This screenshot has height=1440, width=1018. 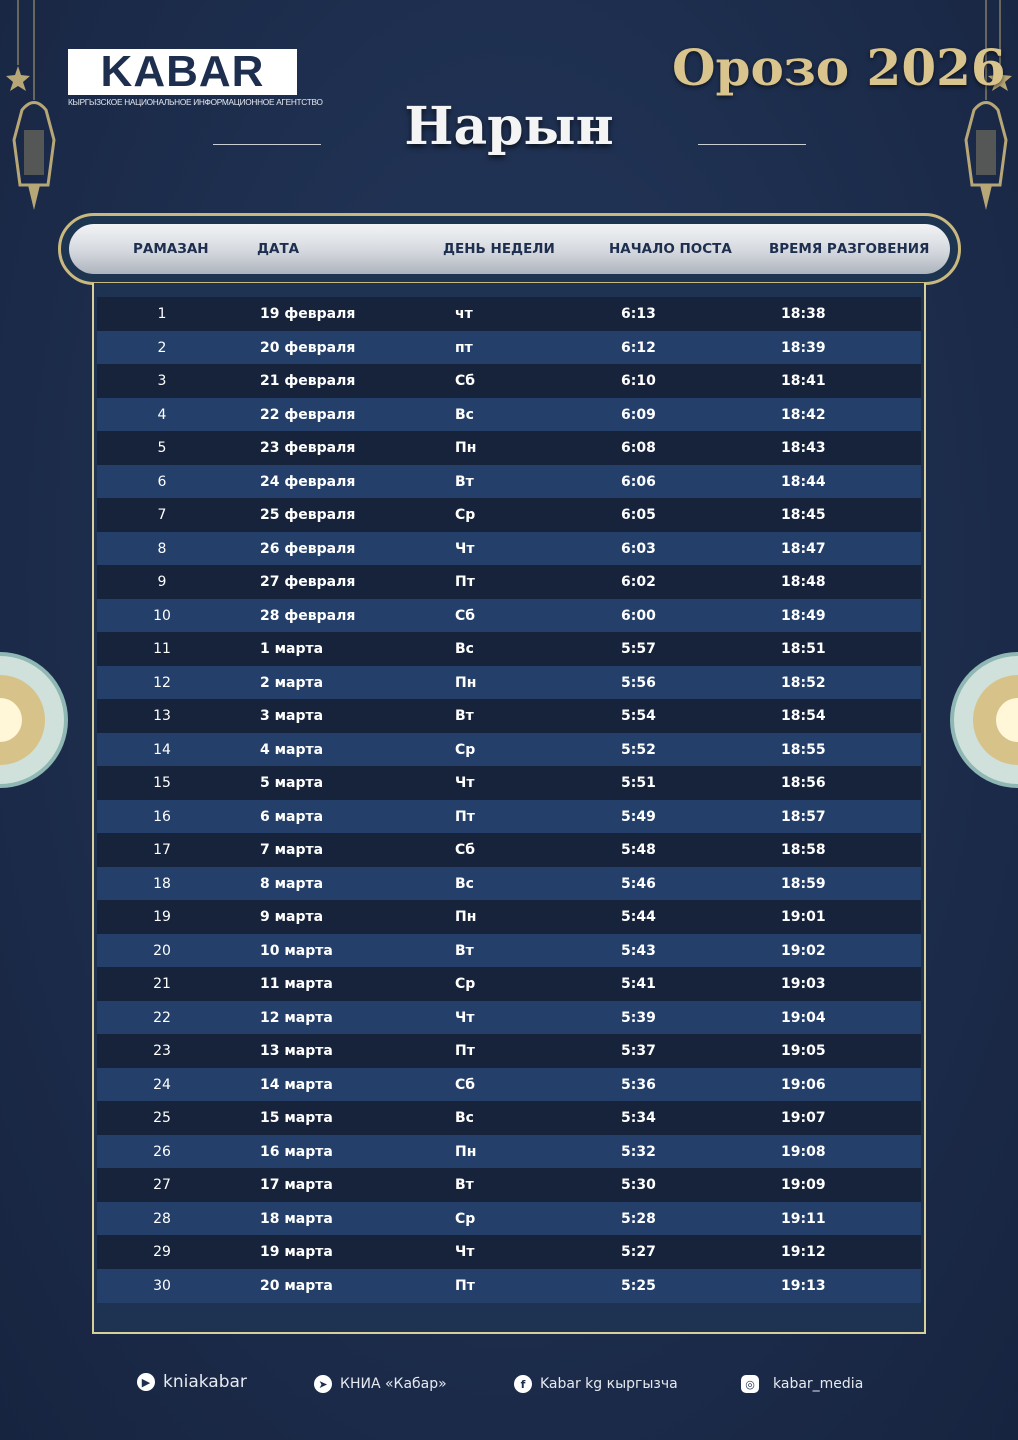 What do you see at coordinates (638, 615) in the screenshot?
I see `cell-fast-start: 6:00` at bounding box center [638, 615].